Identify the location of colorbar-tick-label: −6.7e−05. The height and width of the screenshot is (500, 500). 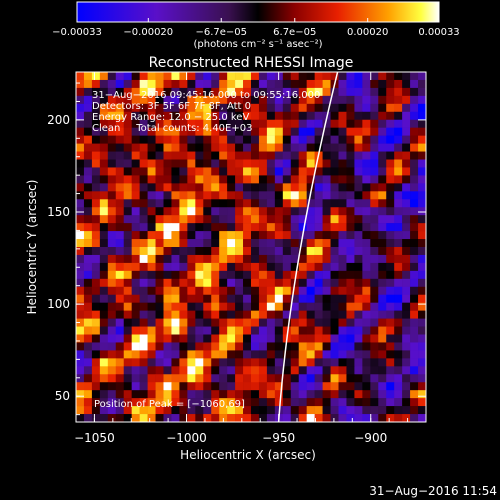
(221, 32).